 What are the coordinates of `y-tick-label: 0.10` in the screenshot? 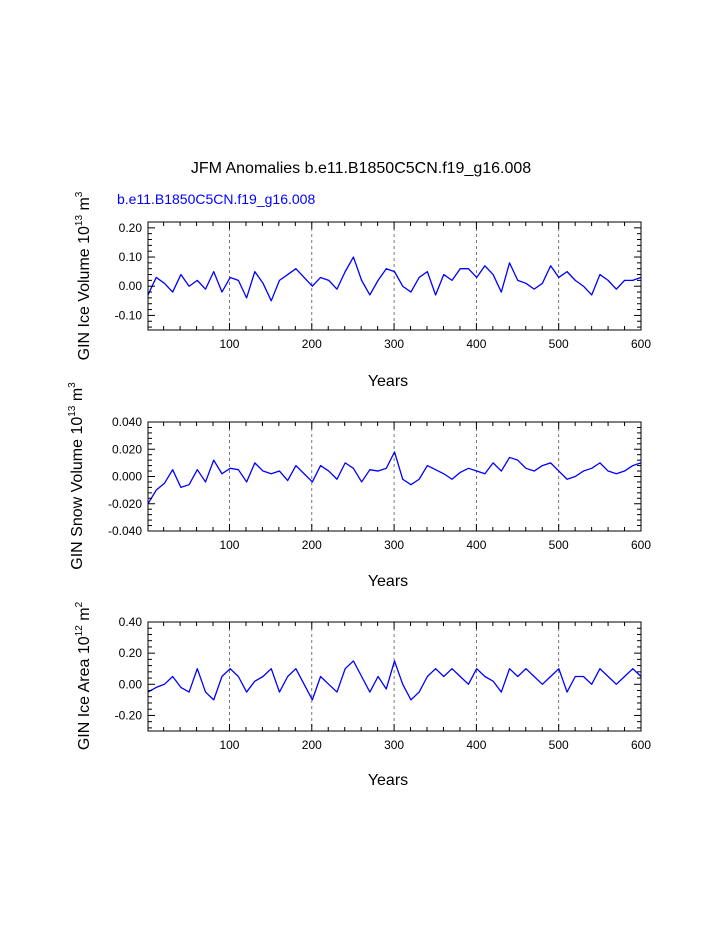 It's located at (131, 257).